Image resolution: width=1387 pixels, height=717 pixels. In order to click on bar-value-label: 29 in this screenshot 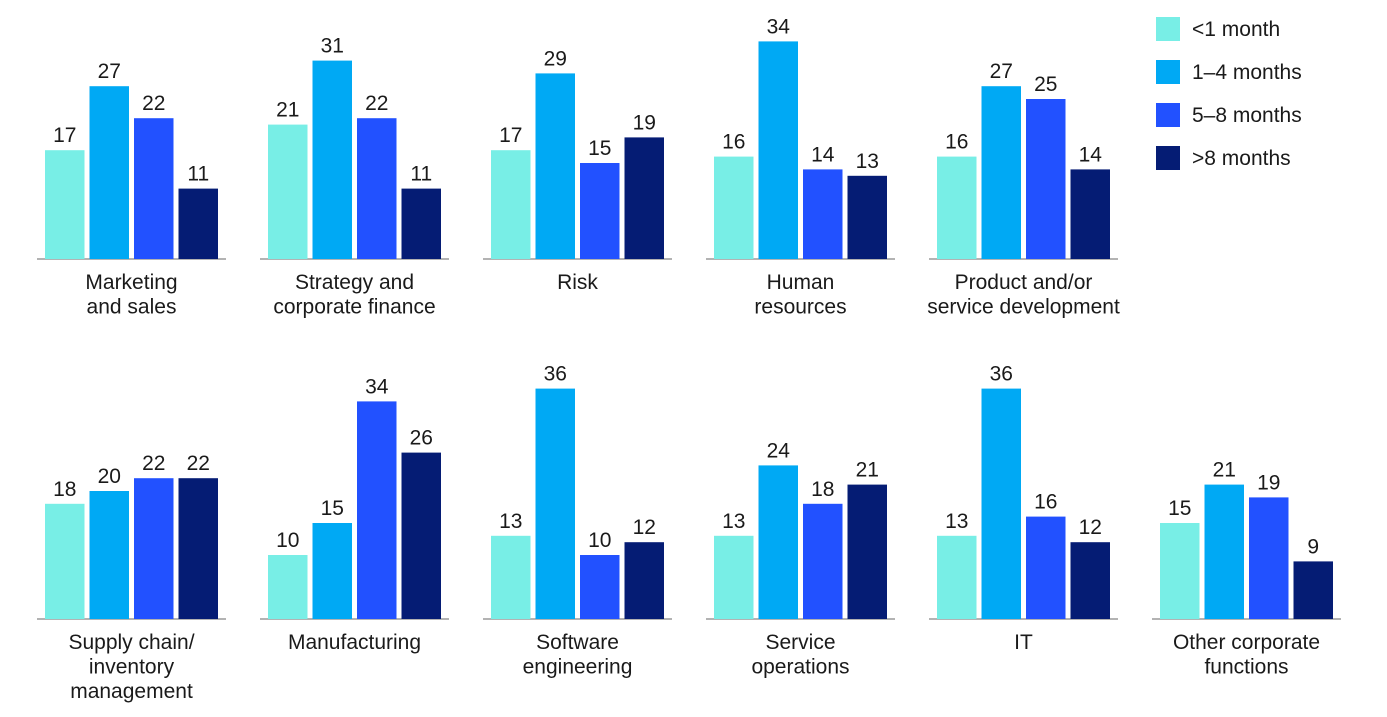, I will do `click(555, 58)`.